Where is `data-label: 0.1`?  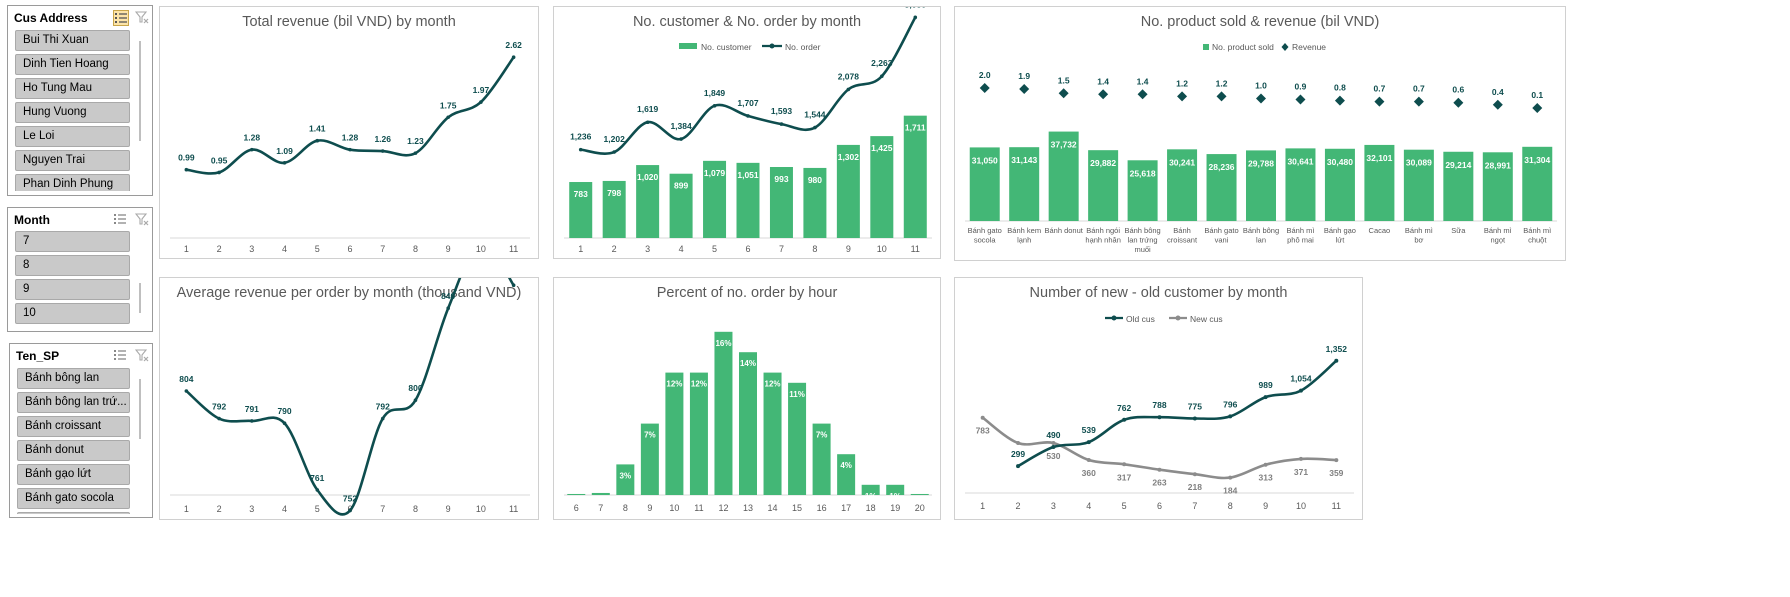 data-label: 0.1 is located at coordinates (1537, 95).